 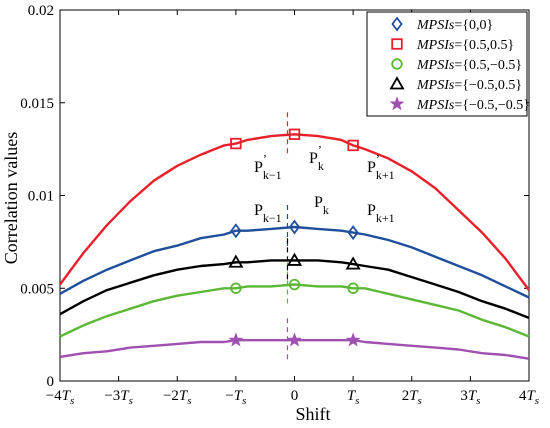 What do you see at coordinates (118, 397) in the screenshot?
I see `x-tick-label: −3Ts` at bounding box center [118, 397].